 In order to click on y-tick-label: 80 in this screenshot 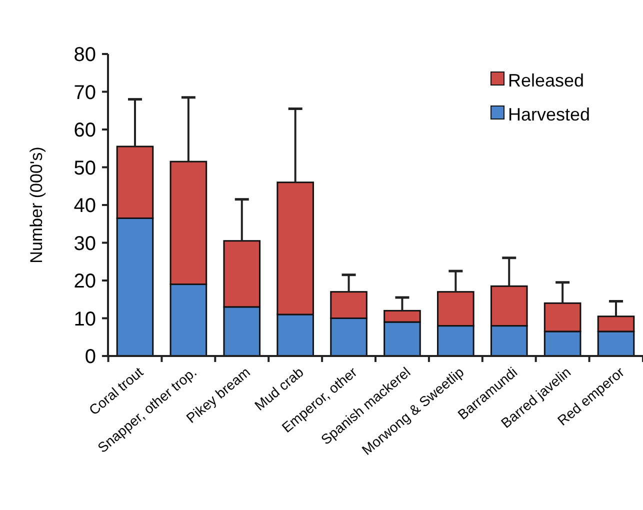, I will do `click(85, 55)`.